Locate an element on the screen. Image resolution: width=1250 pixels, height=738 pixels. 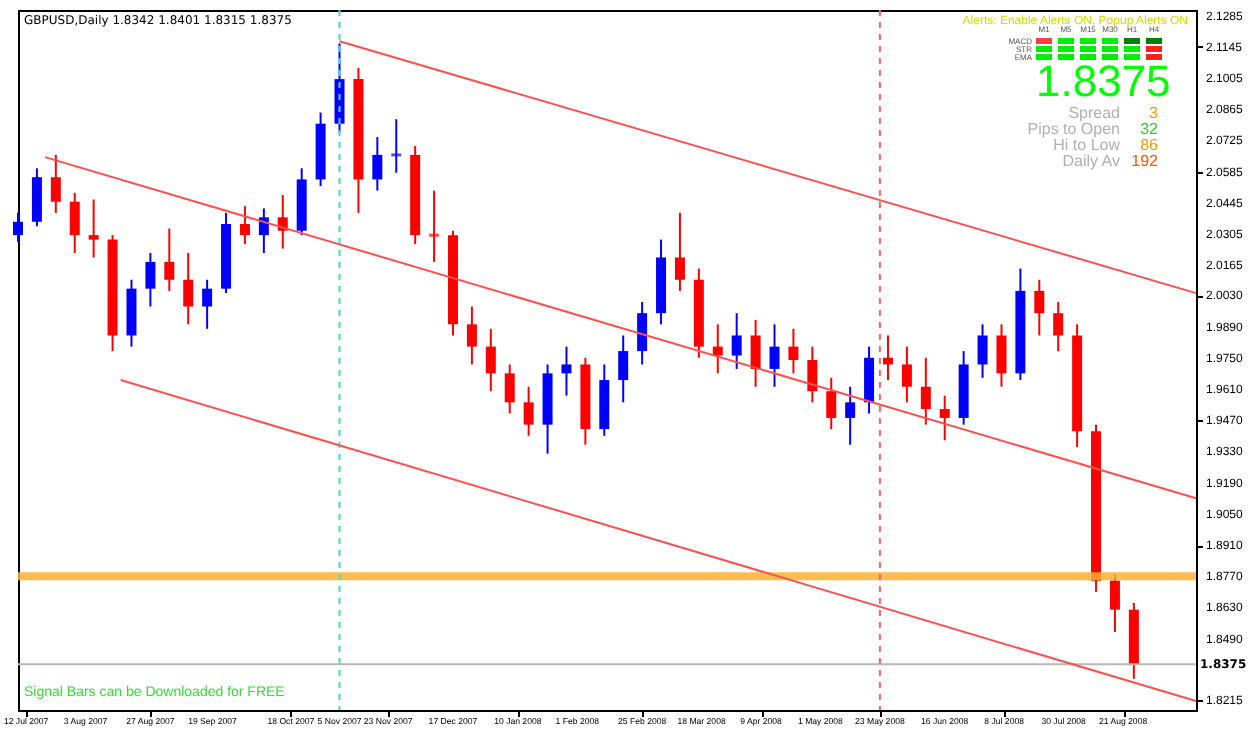
text: Pips to Open 32 is located at coordinates (1092, 129).